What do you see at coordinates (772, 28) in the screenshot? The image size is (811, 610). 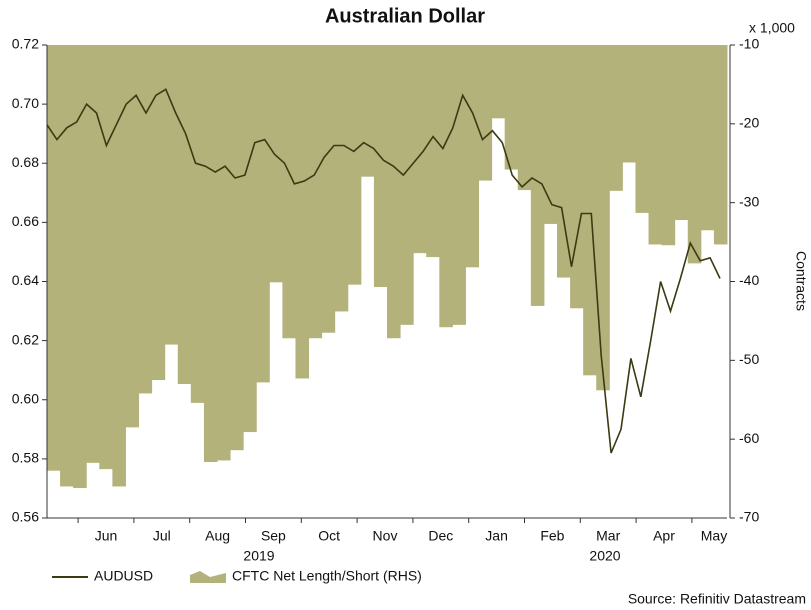 I see `y2-unit: x 1,000` at bounding box center [772, 28].